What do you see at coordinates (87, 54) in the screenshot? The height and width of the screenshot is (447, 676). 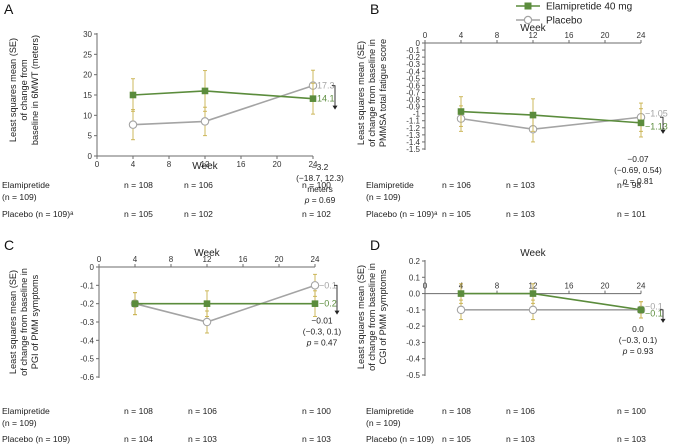 I see `y-tick-label: 25` at bounding box center [87, 54].